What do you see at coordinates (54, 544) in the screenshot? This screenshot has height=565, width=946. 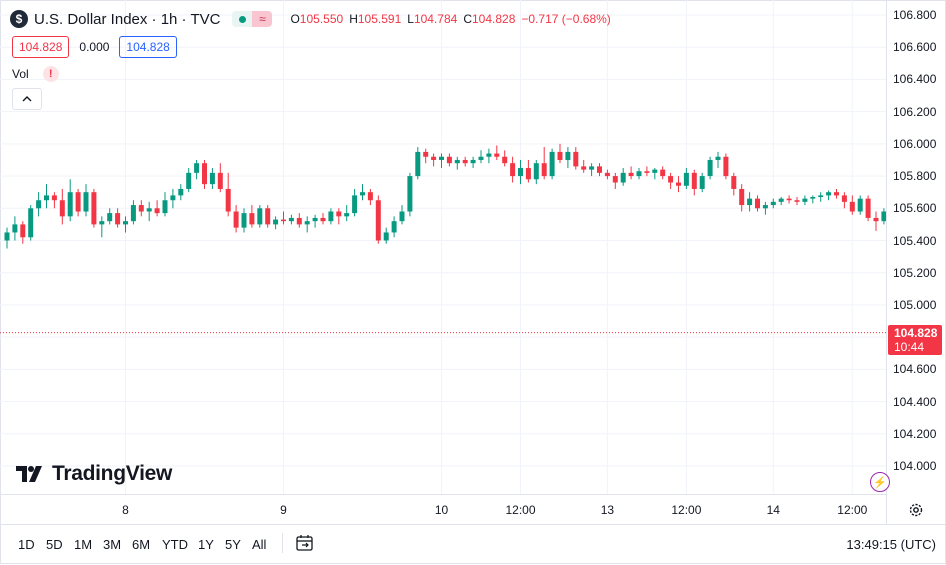 I see `range-5d-button: 5D` at bounding box center [54, 544].